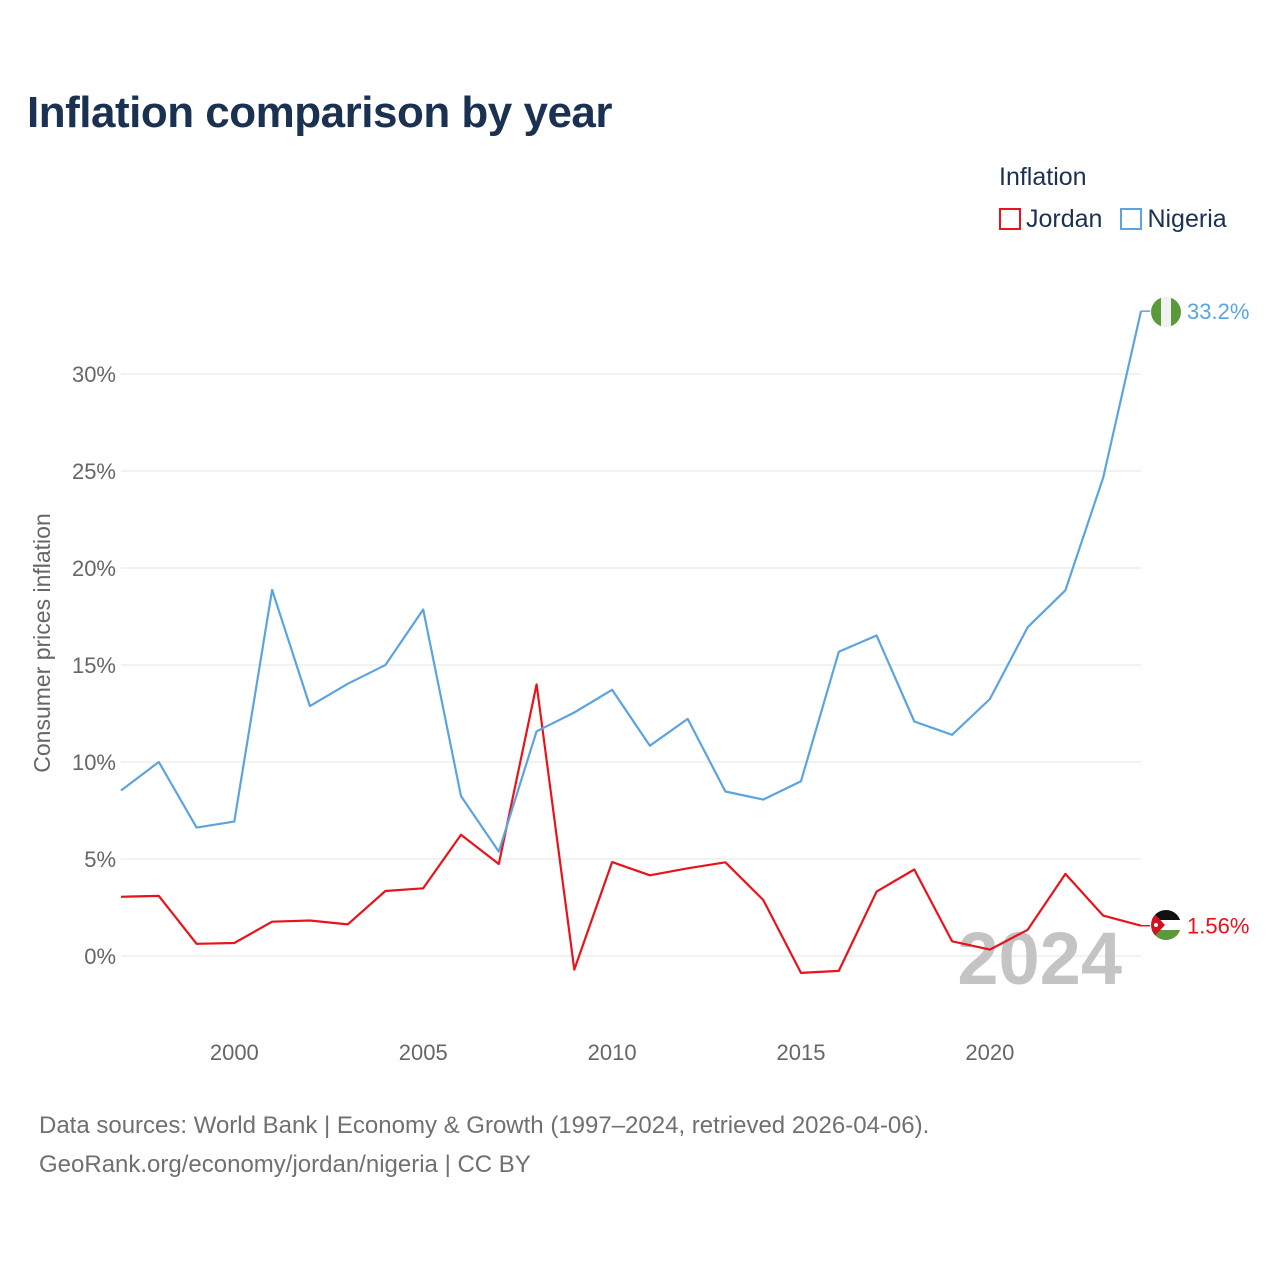  Describe the element at coordinates (94, 665) in the screenshot. I see `y-tick-label: 15%` at that location.